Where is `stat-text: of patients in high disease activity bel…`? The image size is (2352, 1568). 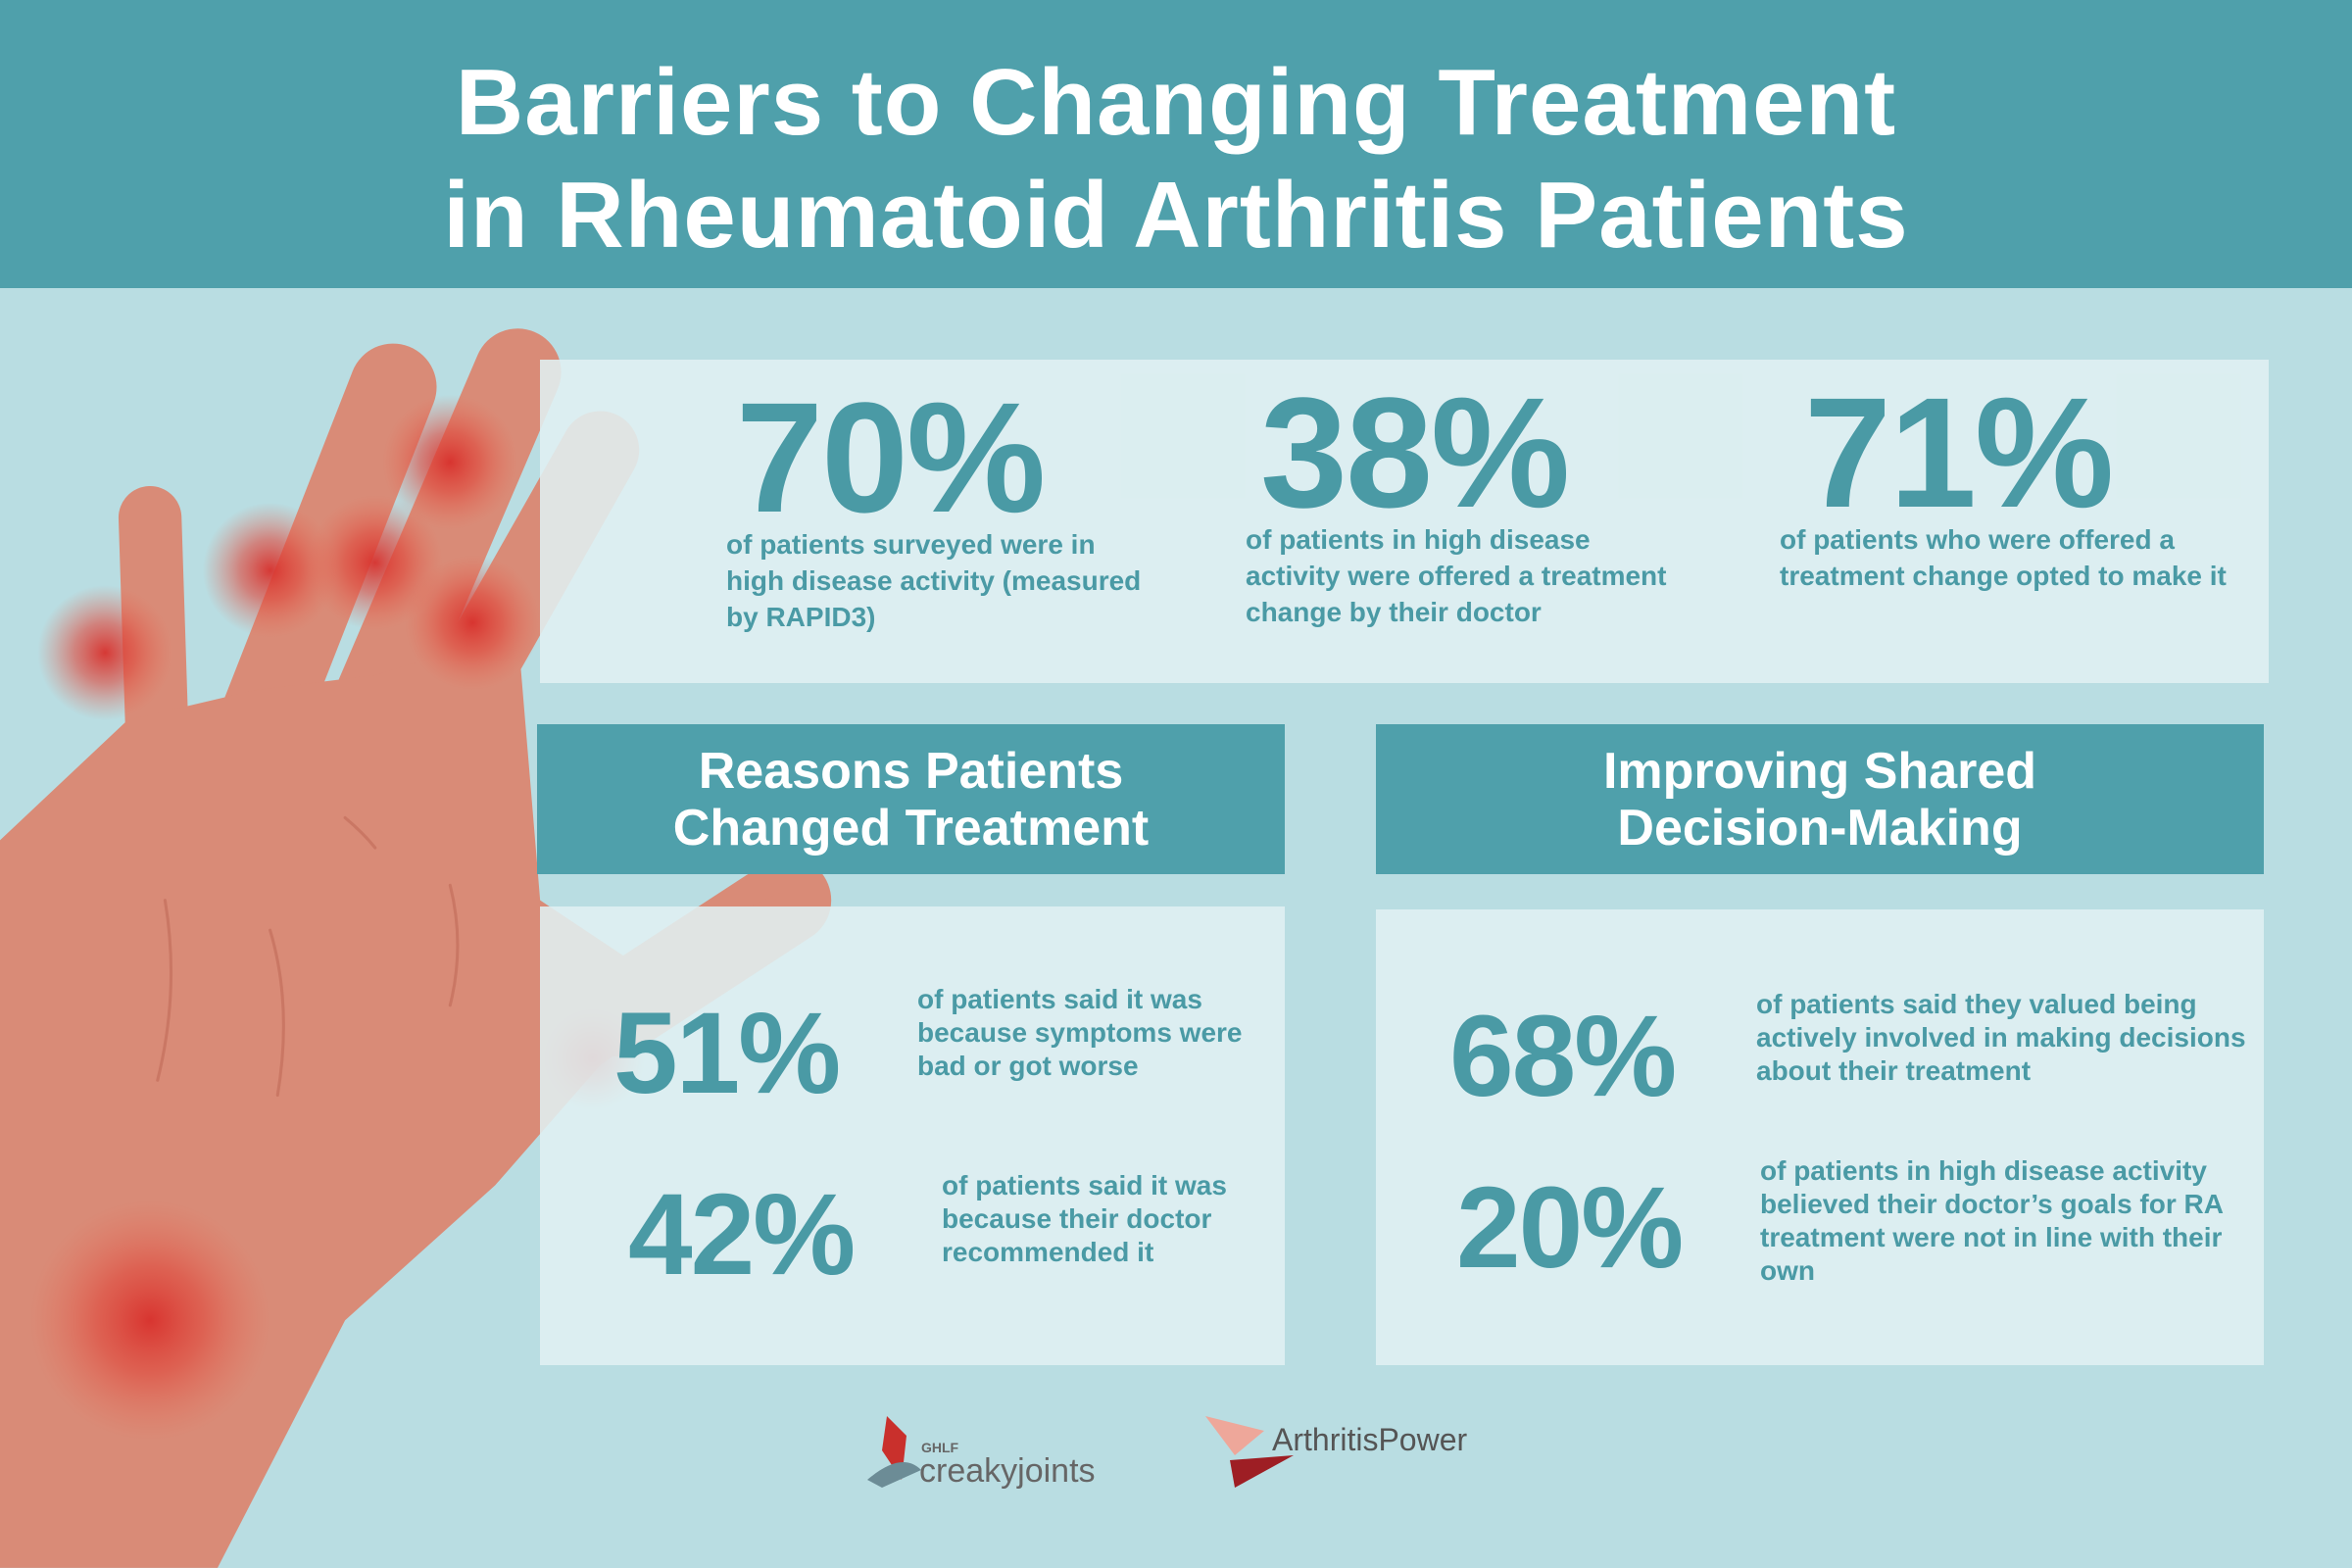 stat-text: of patients in high disease activity bel… is located at coordinates (1991, 1220).